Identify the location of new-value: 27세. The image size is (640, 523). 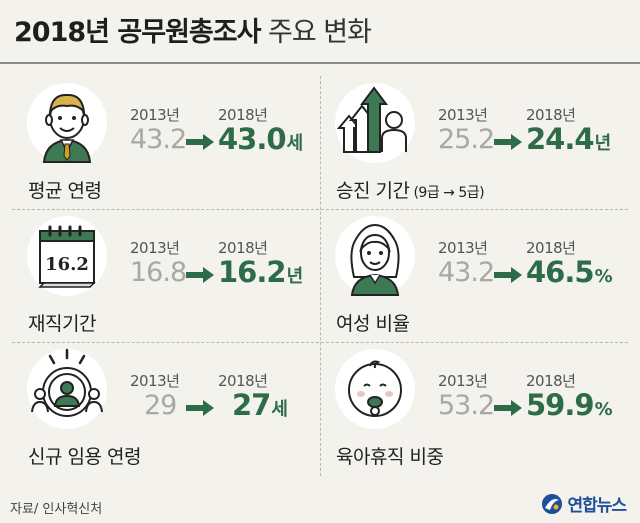
(260, 405).